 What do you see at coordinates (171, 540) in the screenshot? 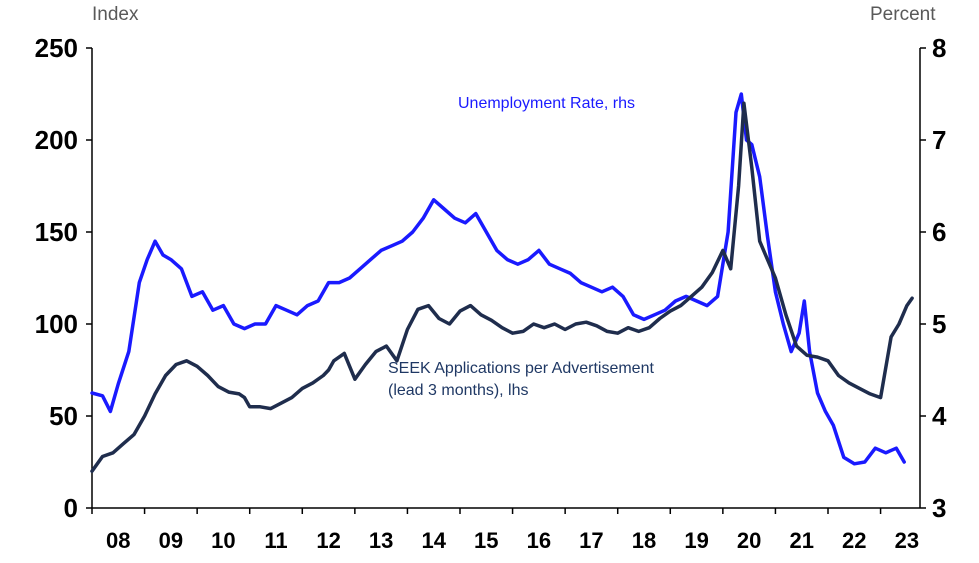
I see `x-tick-label: 09` at bounding box center [171, 540].